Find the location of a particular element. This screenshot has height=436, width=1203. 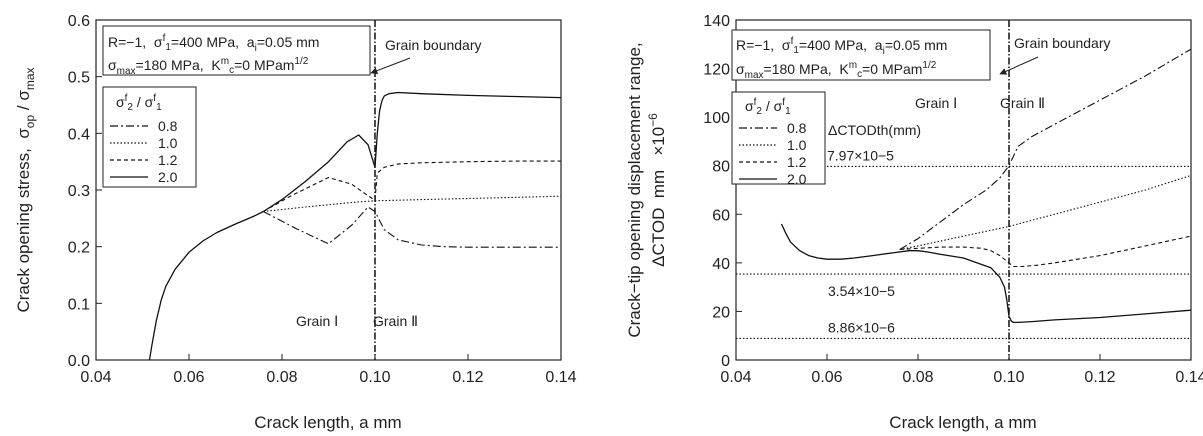

left-params-line1: R=−1, σf1=400 MPa, ai=0.05 mm is located at coordinates (213, 43).